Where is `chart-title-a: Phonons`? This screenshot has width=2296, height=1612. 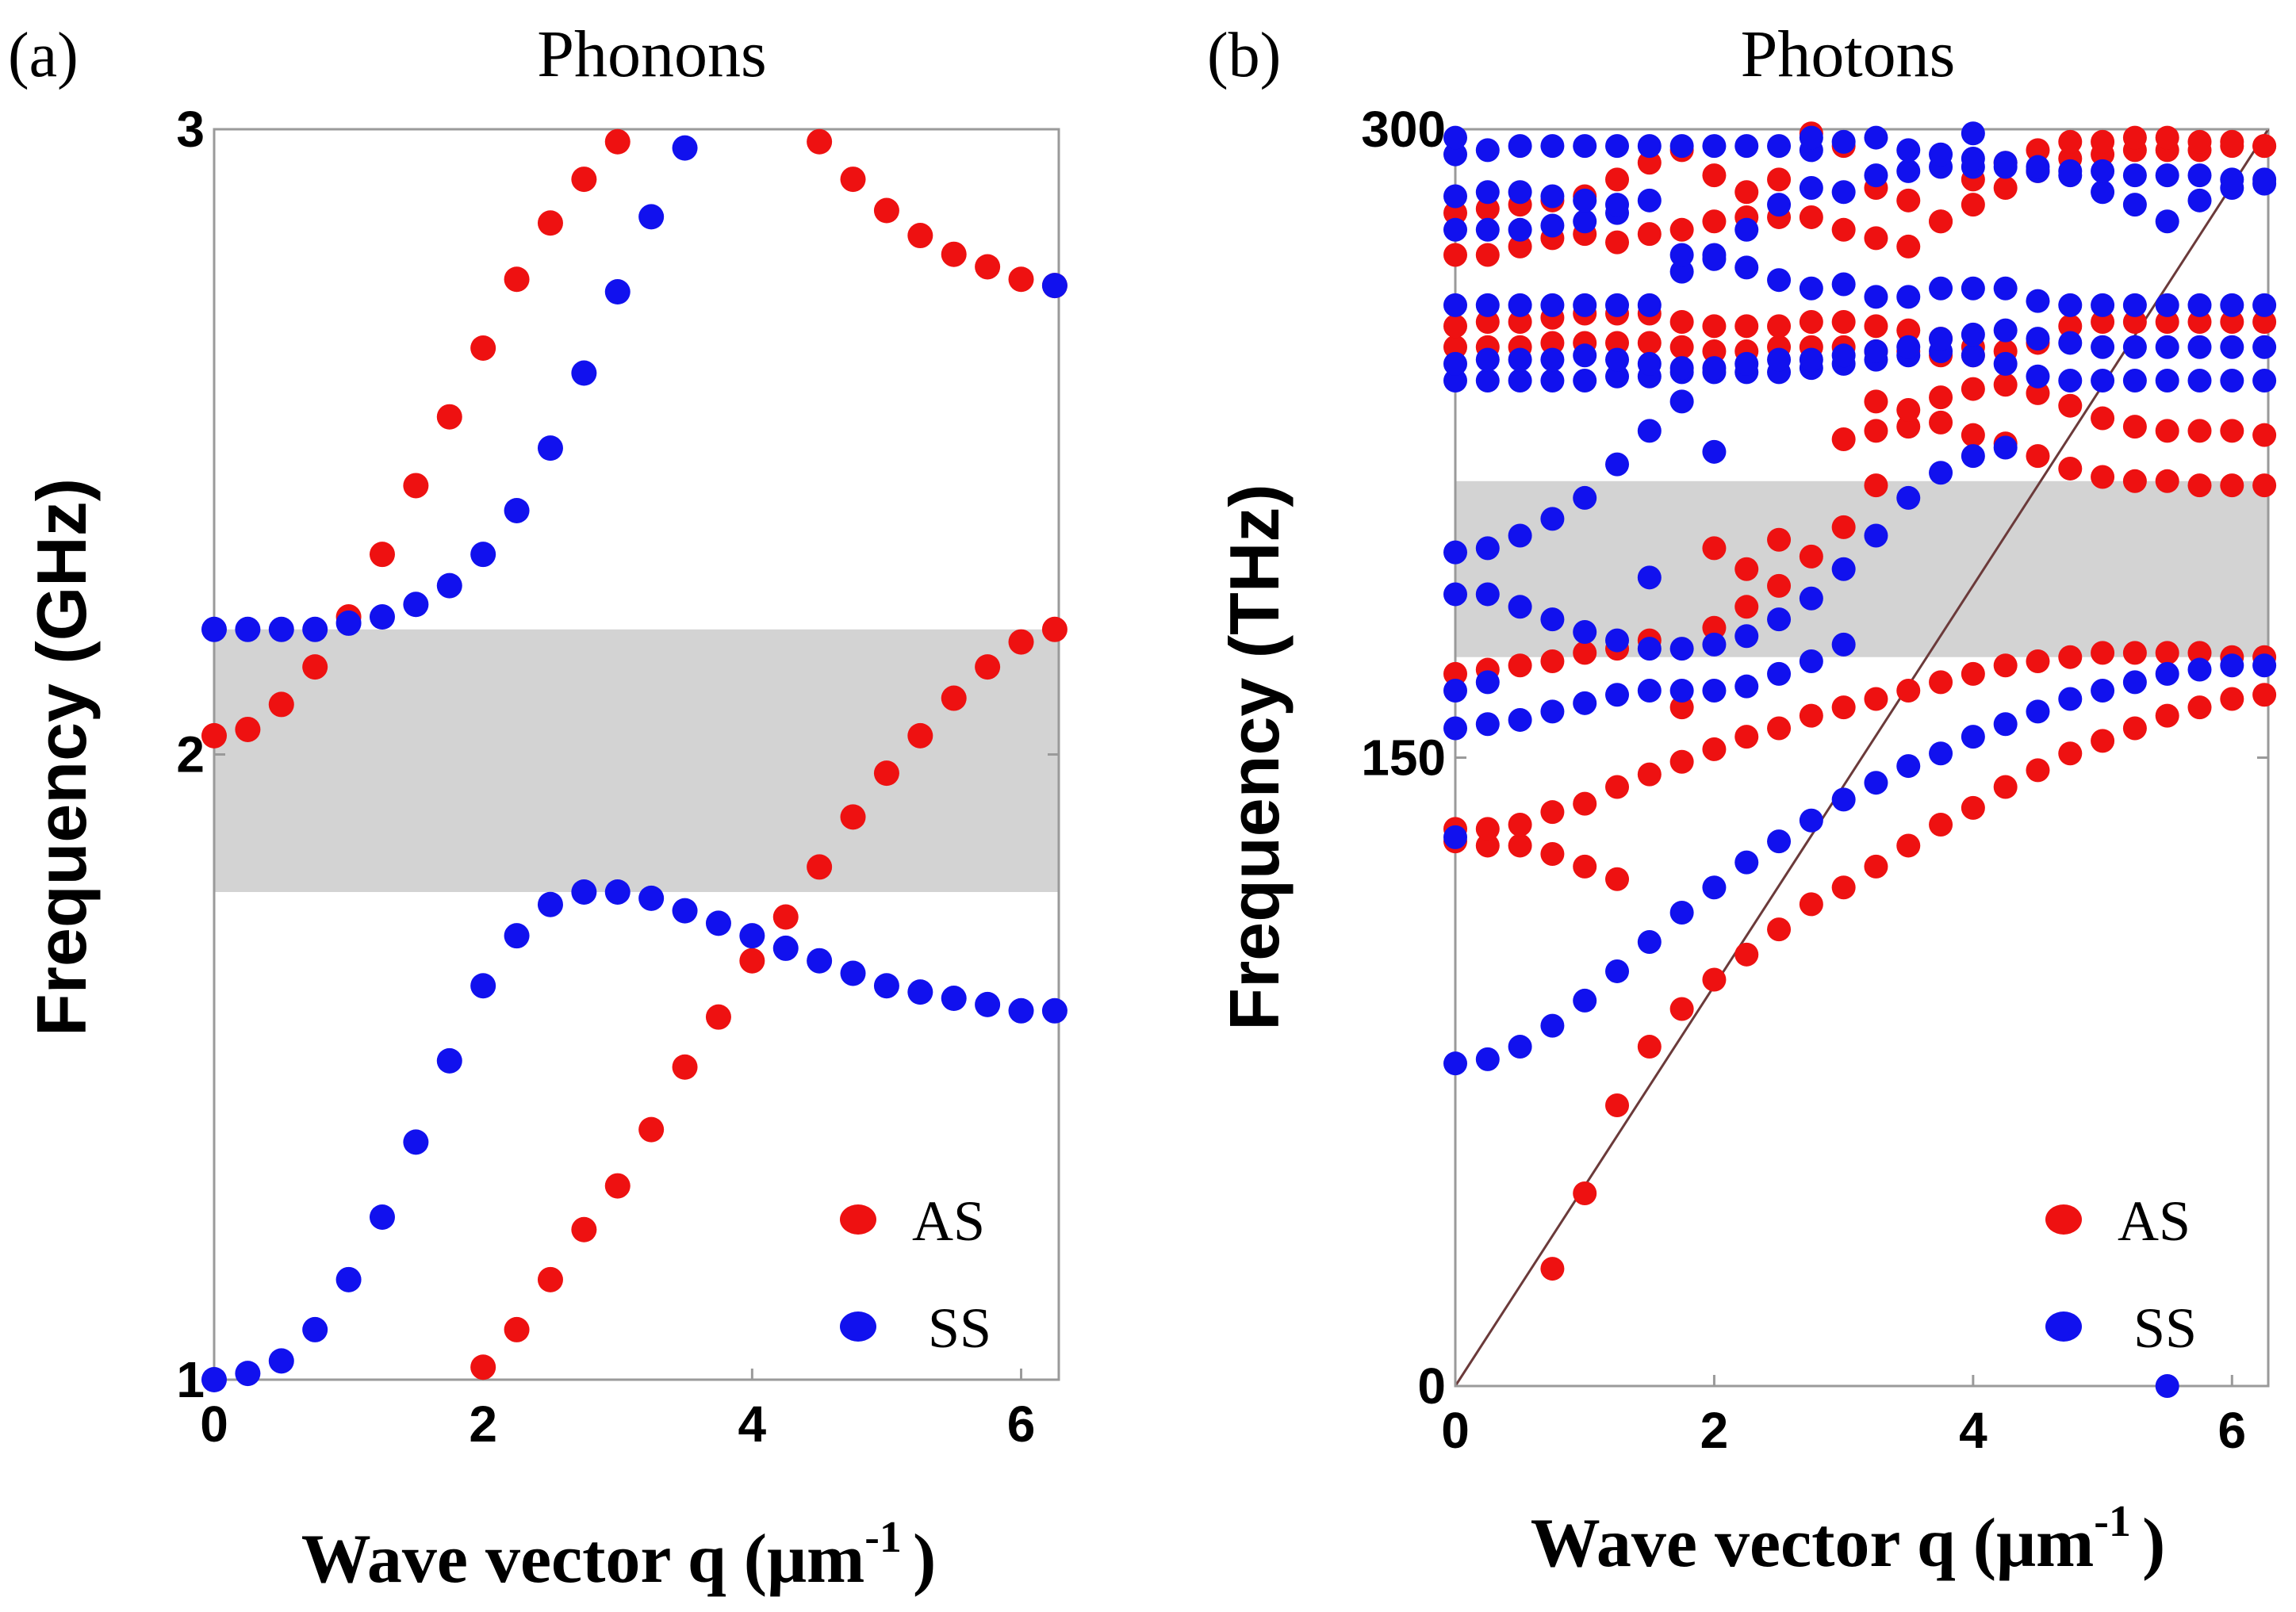
chart-title-a: Phonons is located at coordinates (651, 54).